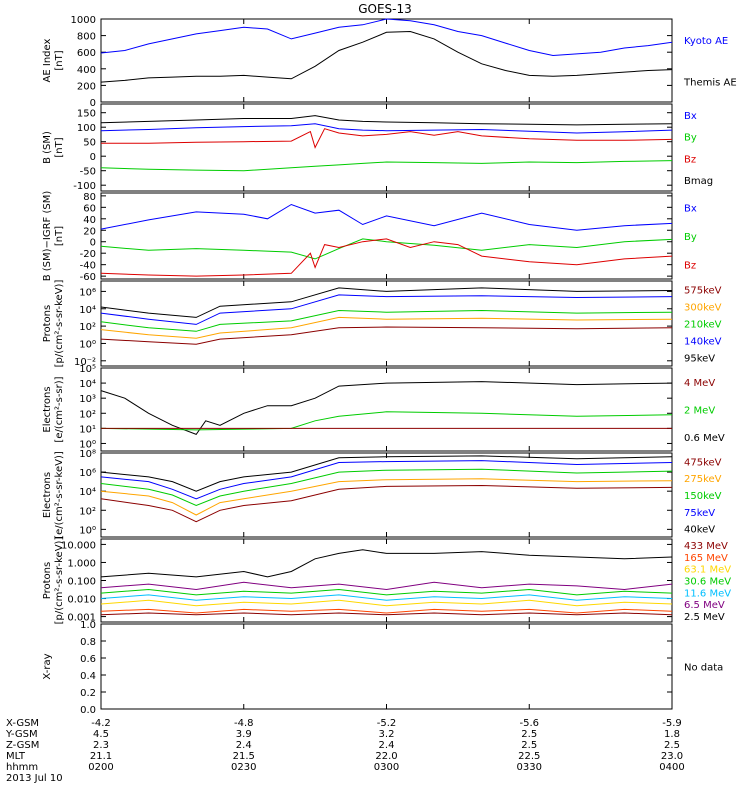 The height and width of the screenshot is (804, 750). What do you see at coordinates (529, 723) in the screenshot?
I see `footer-value: -5.6` at bounding box center [529, 723].